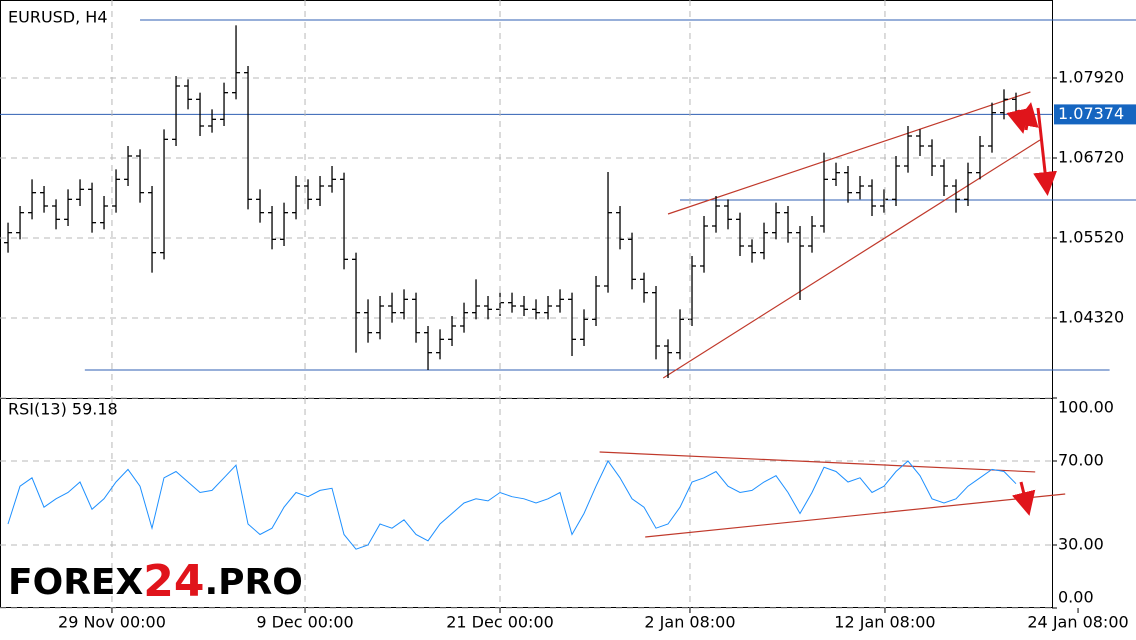 The height and width of the screenshot is (640, 1136). What do you see at coordinates (1077, 622) in the screenshot?
I see `x-tick-label: 24 Jan 08:00` at bounding box center [1077, 622].